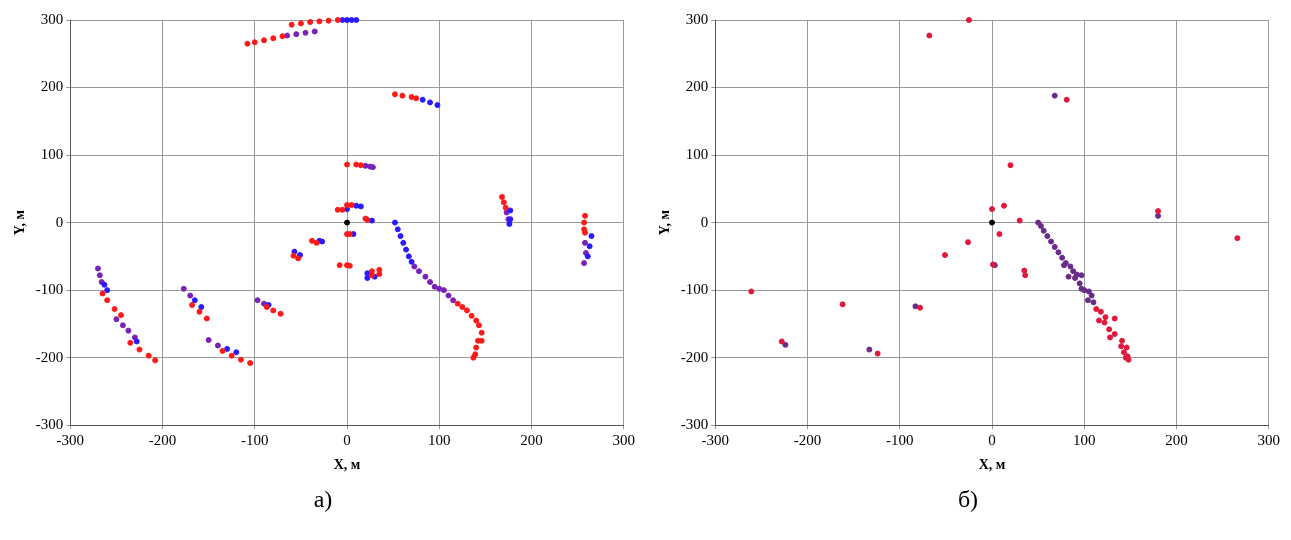 The image size is (1291, 540). What do you see at coordinates (968, 499) in the screenshot?
I see `text: б)` at bounding box center [968, 499].